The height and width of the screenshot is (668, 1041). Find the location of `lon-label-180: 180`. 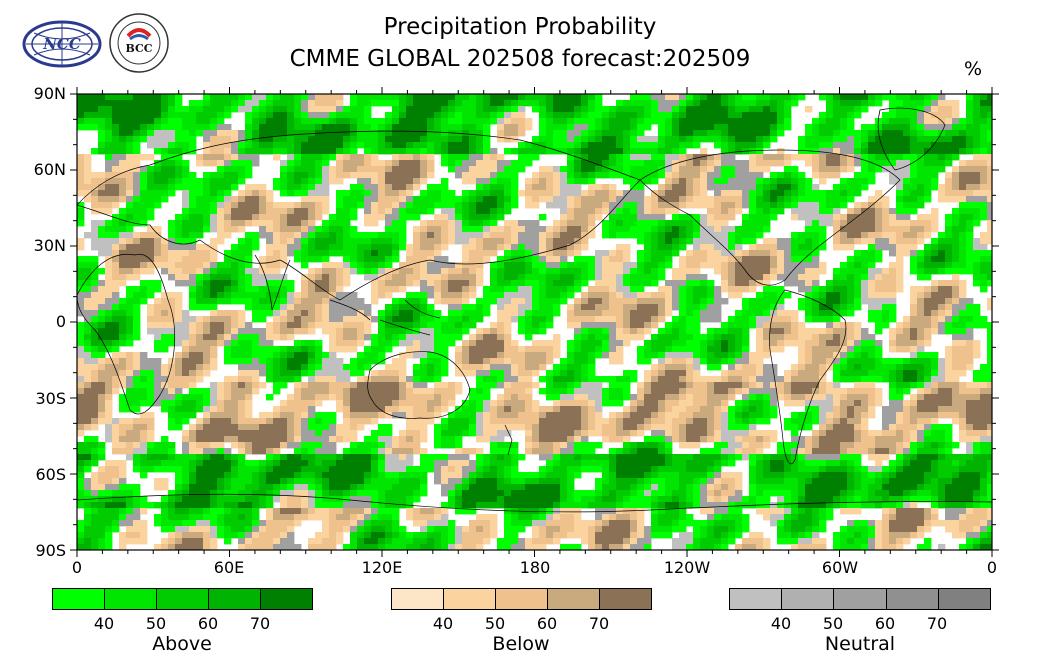

lon-label-180: 180 is located at coordinates (535, 567).